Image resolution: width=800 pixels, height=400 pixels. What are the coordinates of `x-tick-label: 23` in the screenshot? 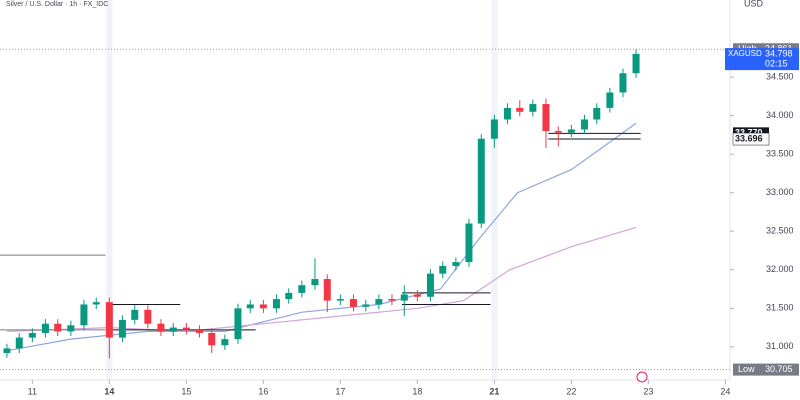 It's located at (648, 391).